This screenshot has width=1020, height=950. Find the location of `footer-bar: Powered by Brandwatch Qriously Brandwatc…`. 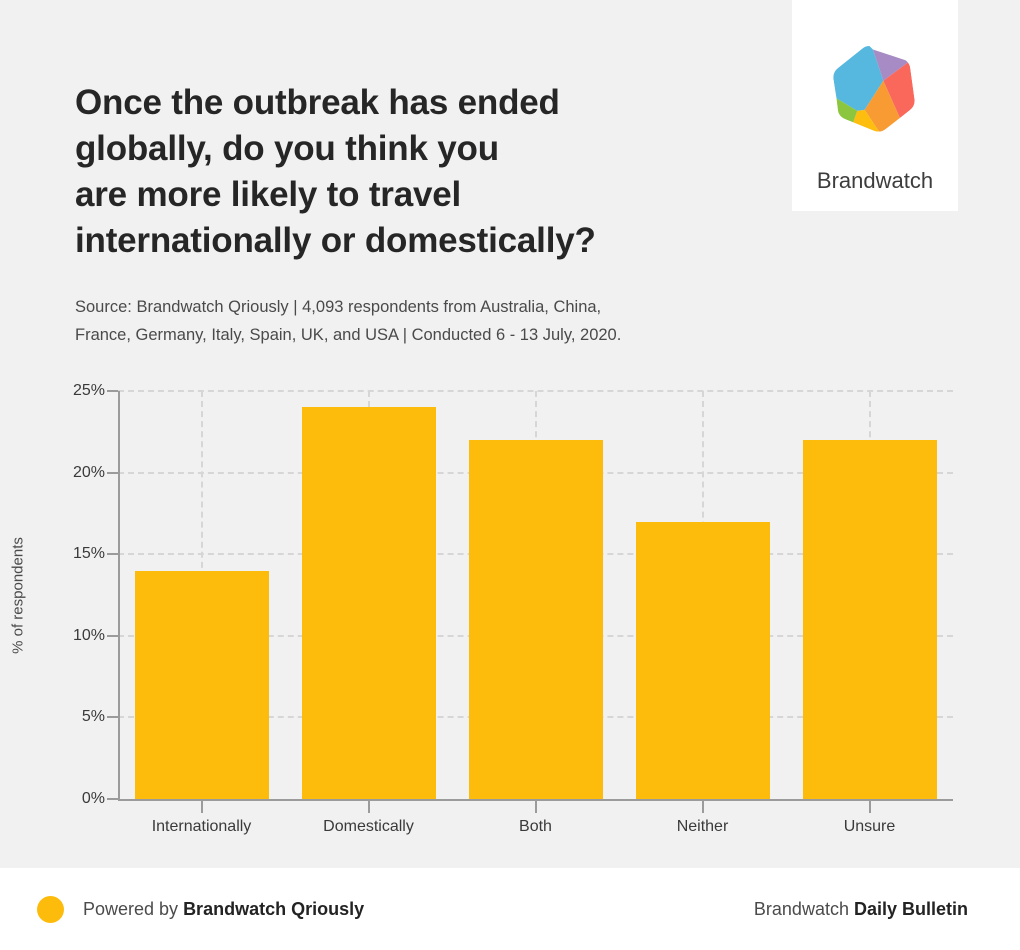

footer-bar: Powered by Brandwatch Qriously Brandwatc… is located at coordinates (510, 909).